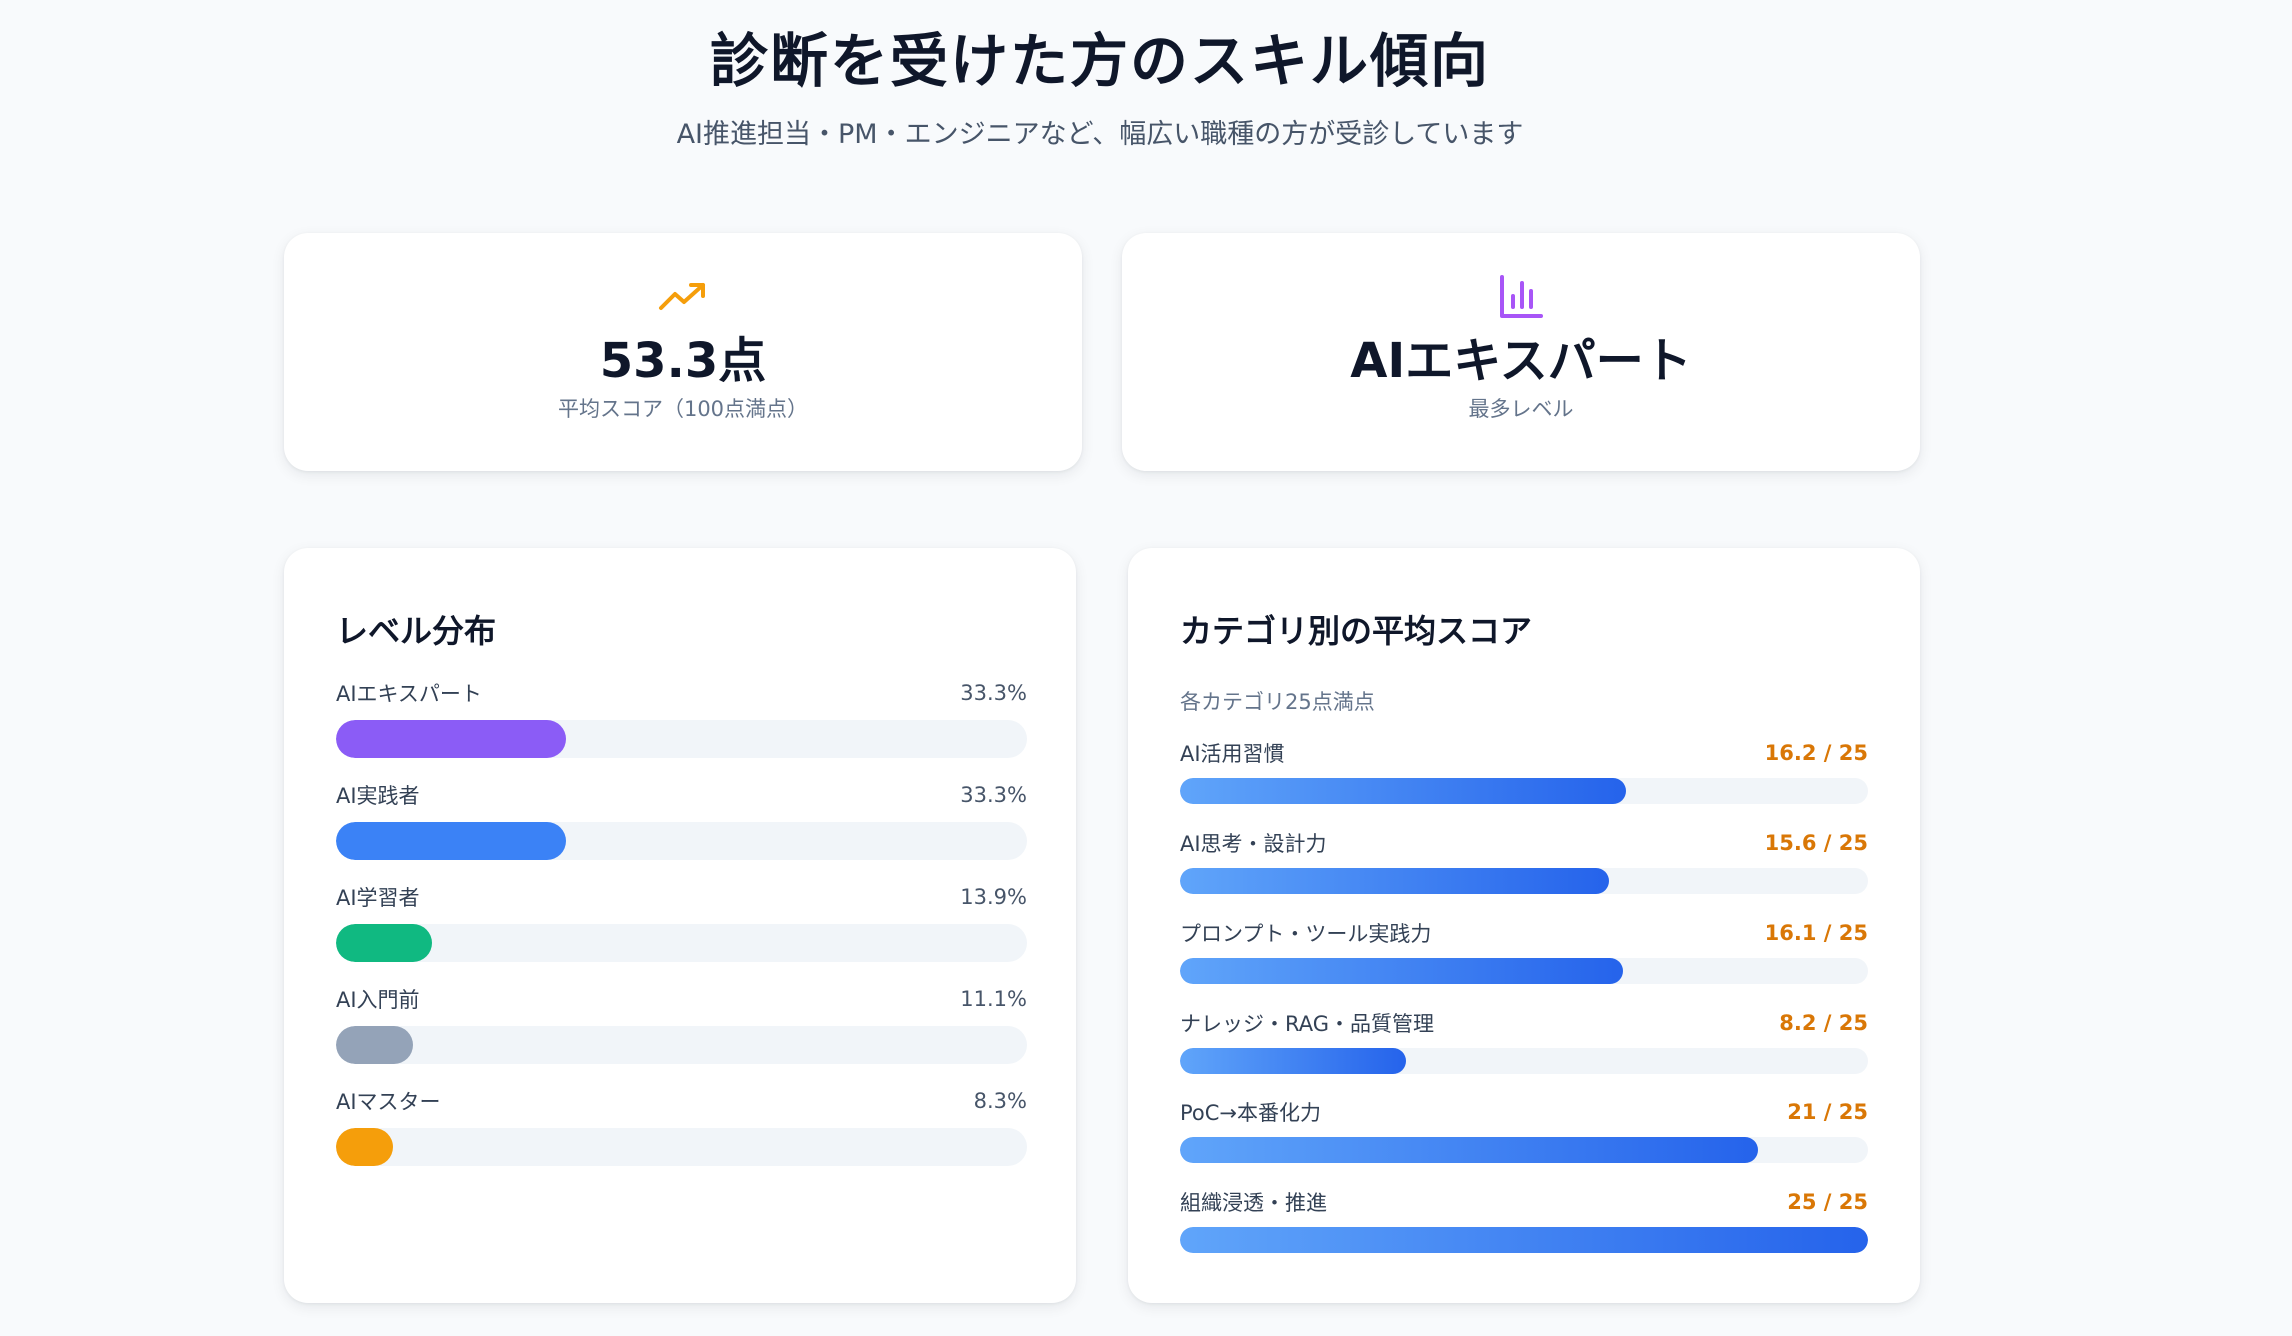 This screenshot has width=2292, height=1336. I want to click on category-scores-title: カテゴリ別の平均スコア, so click(1356, 631).